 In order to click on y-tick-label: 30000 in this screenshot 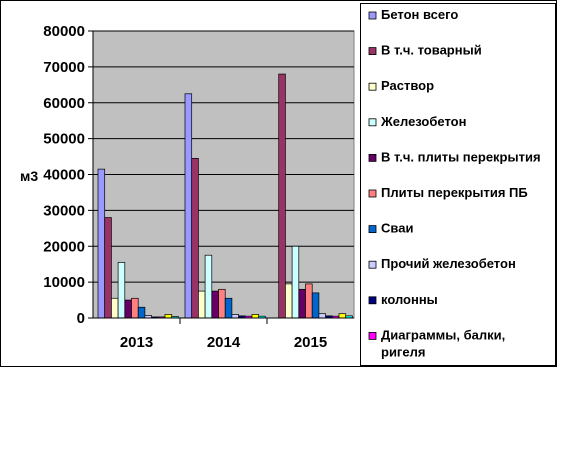, I will do `click(64, 210)`.